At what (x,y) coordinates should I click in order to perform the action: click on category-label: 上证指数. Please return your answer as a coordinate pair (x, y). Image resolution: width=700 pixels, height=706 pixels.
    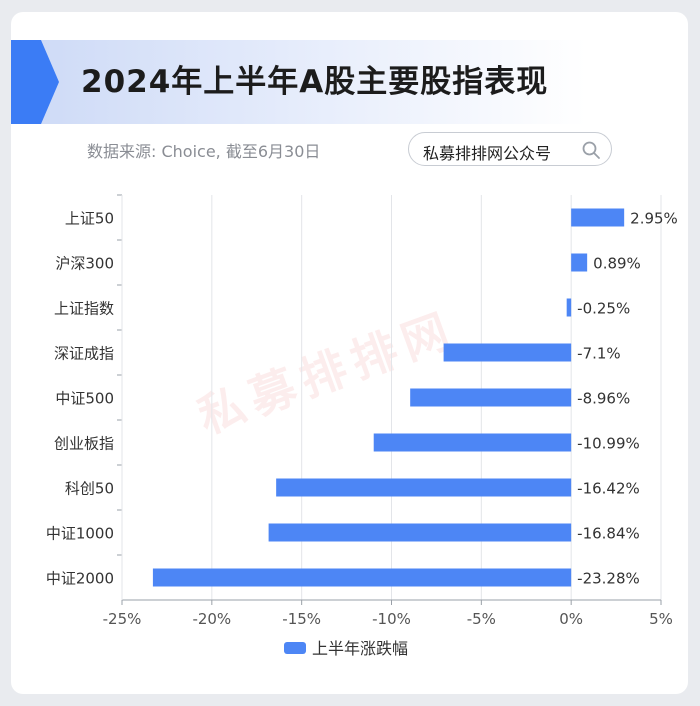
    Looking at the image, I should click on (84, 309).